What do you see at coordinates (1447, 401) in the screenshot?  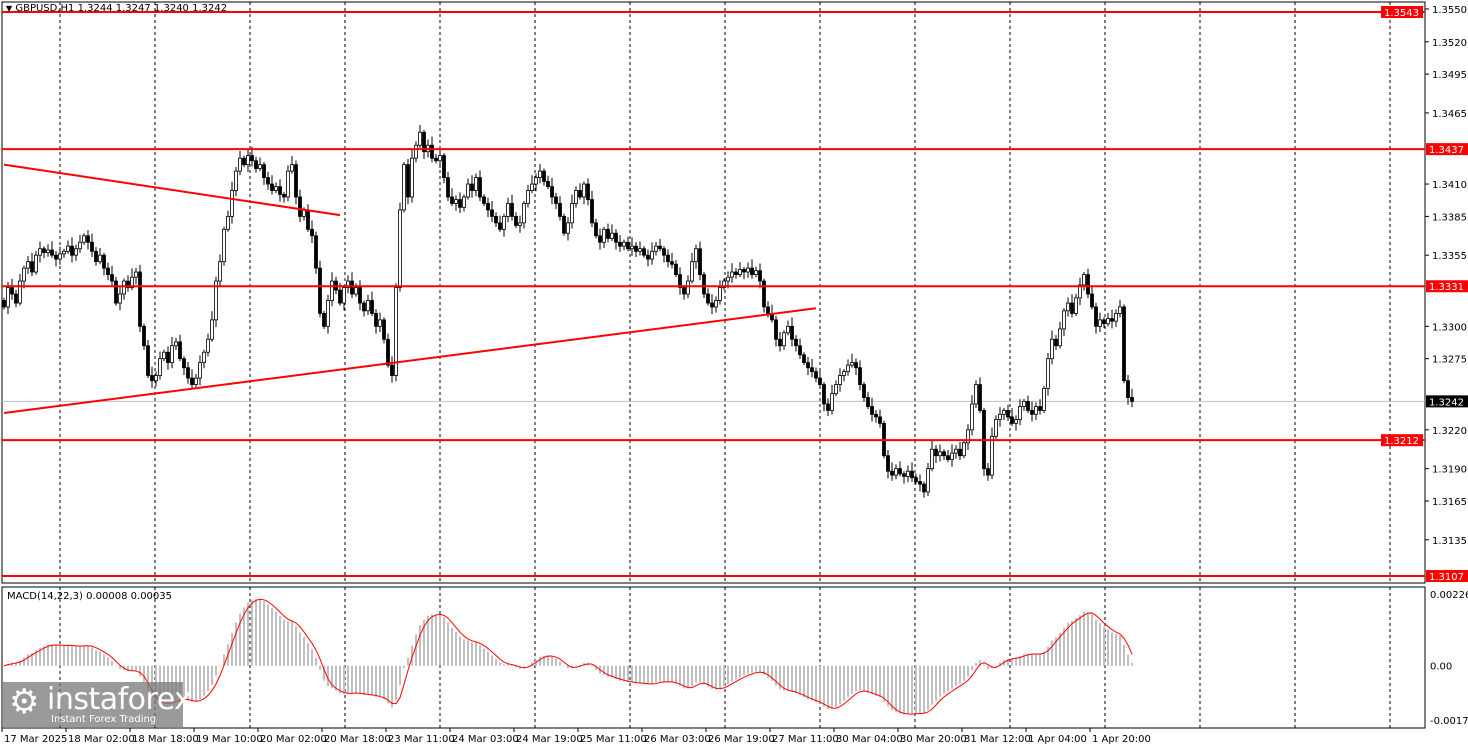 I see `current-price-tag` at bounding box center [1447, 401].